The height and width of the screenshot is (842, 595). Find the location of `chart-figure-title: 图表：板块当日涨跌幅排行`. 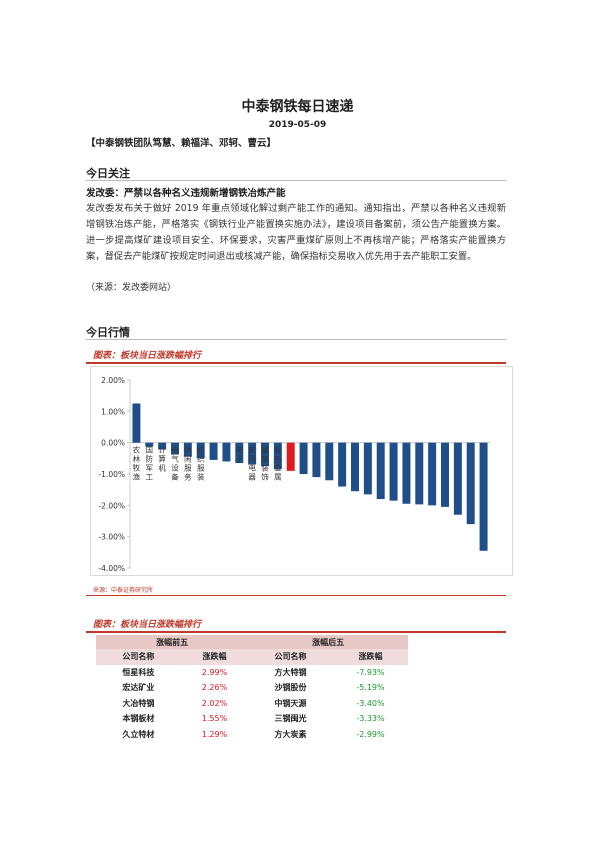

chart-figure-title: 图表：板块当日涨跌幅排行 is located at coordinates (147, 356).